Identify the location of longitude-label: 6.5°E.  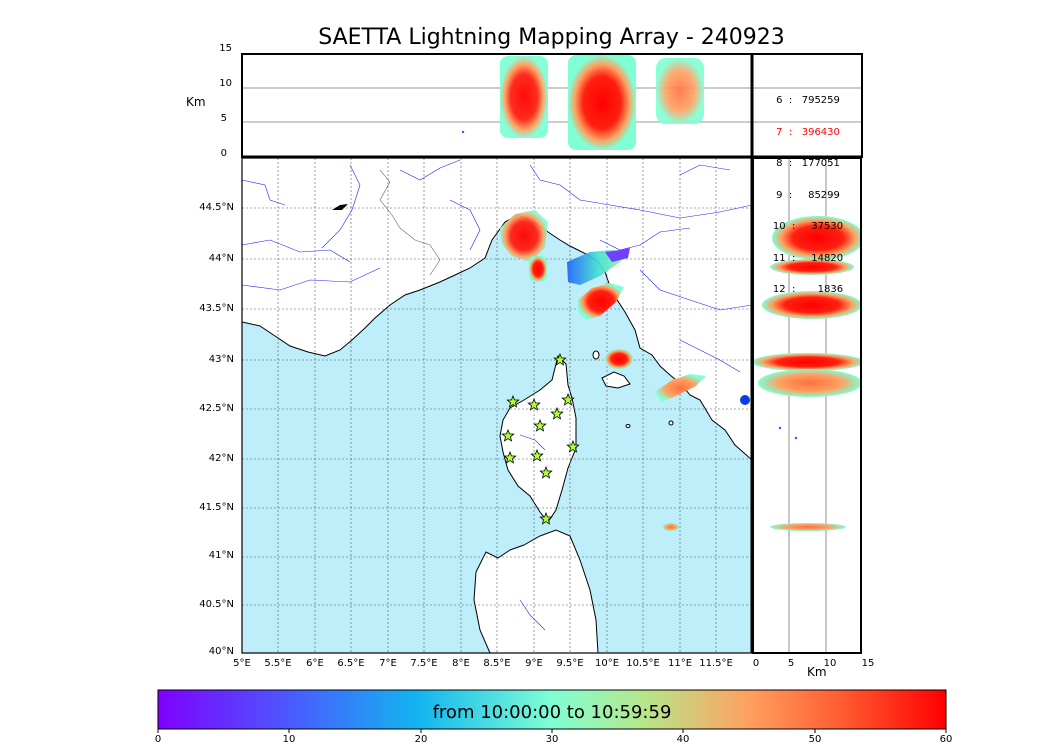
(351, 663).